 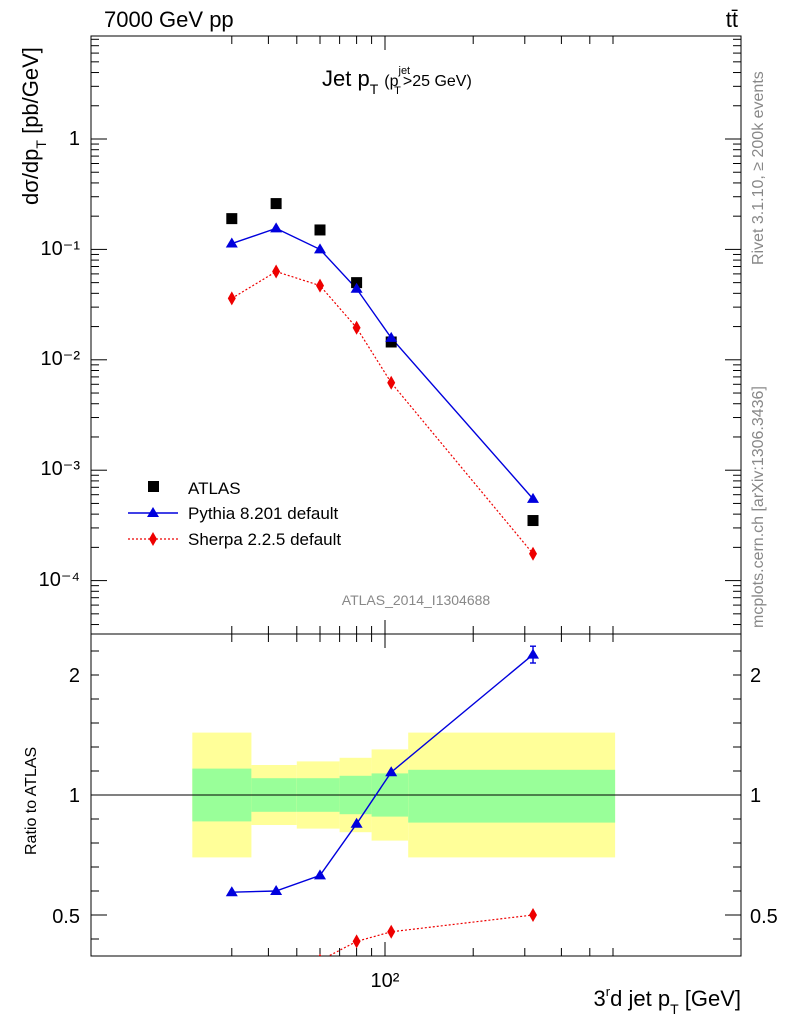 I want to click on x-tick-label-100: 10², so click(x=385, y=981).